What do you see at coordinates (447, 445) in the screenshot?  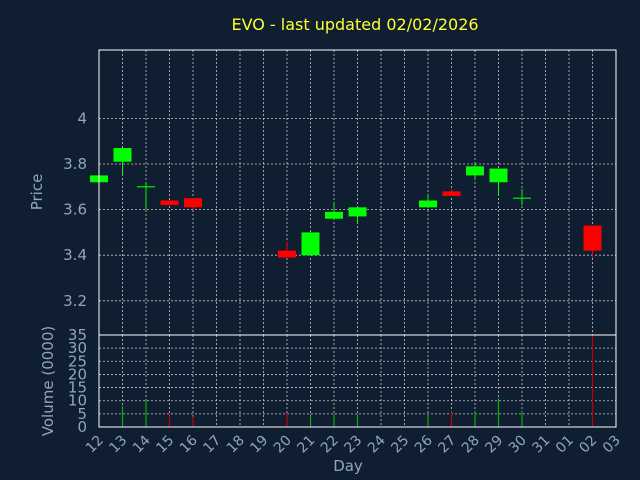 I see `x-tick-label: 27` at bounding box center [447, 445].